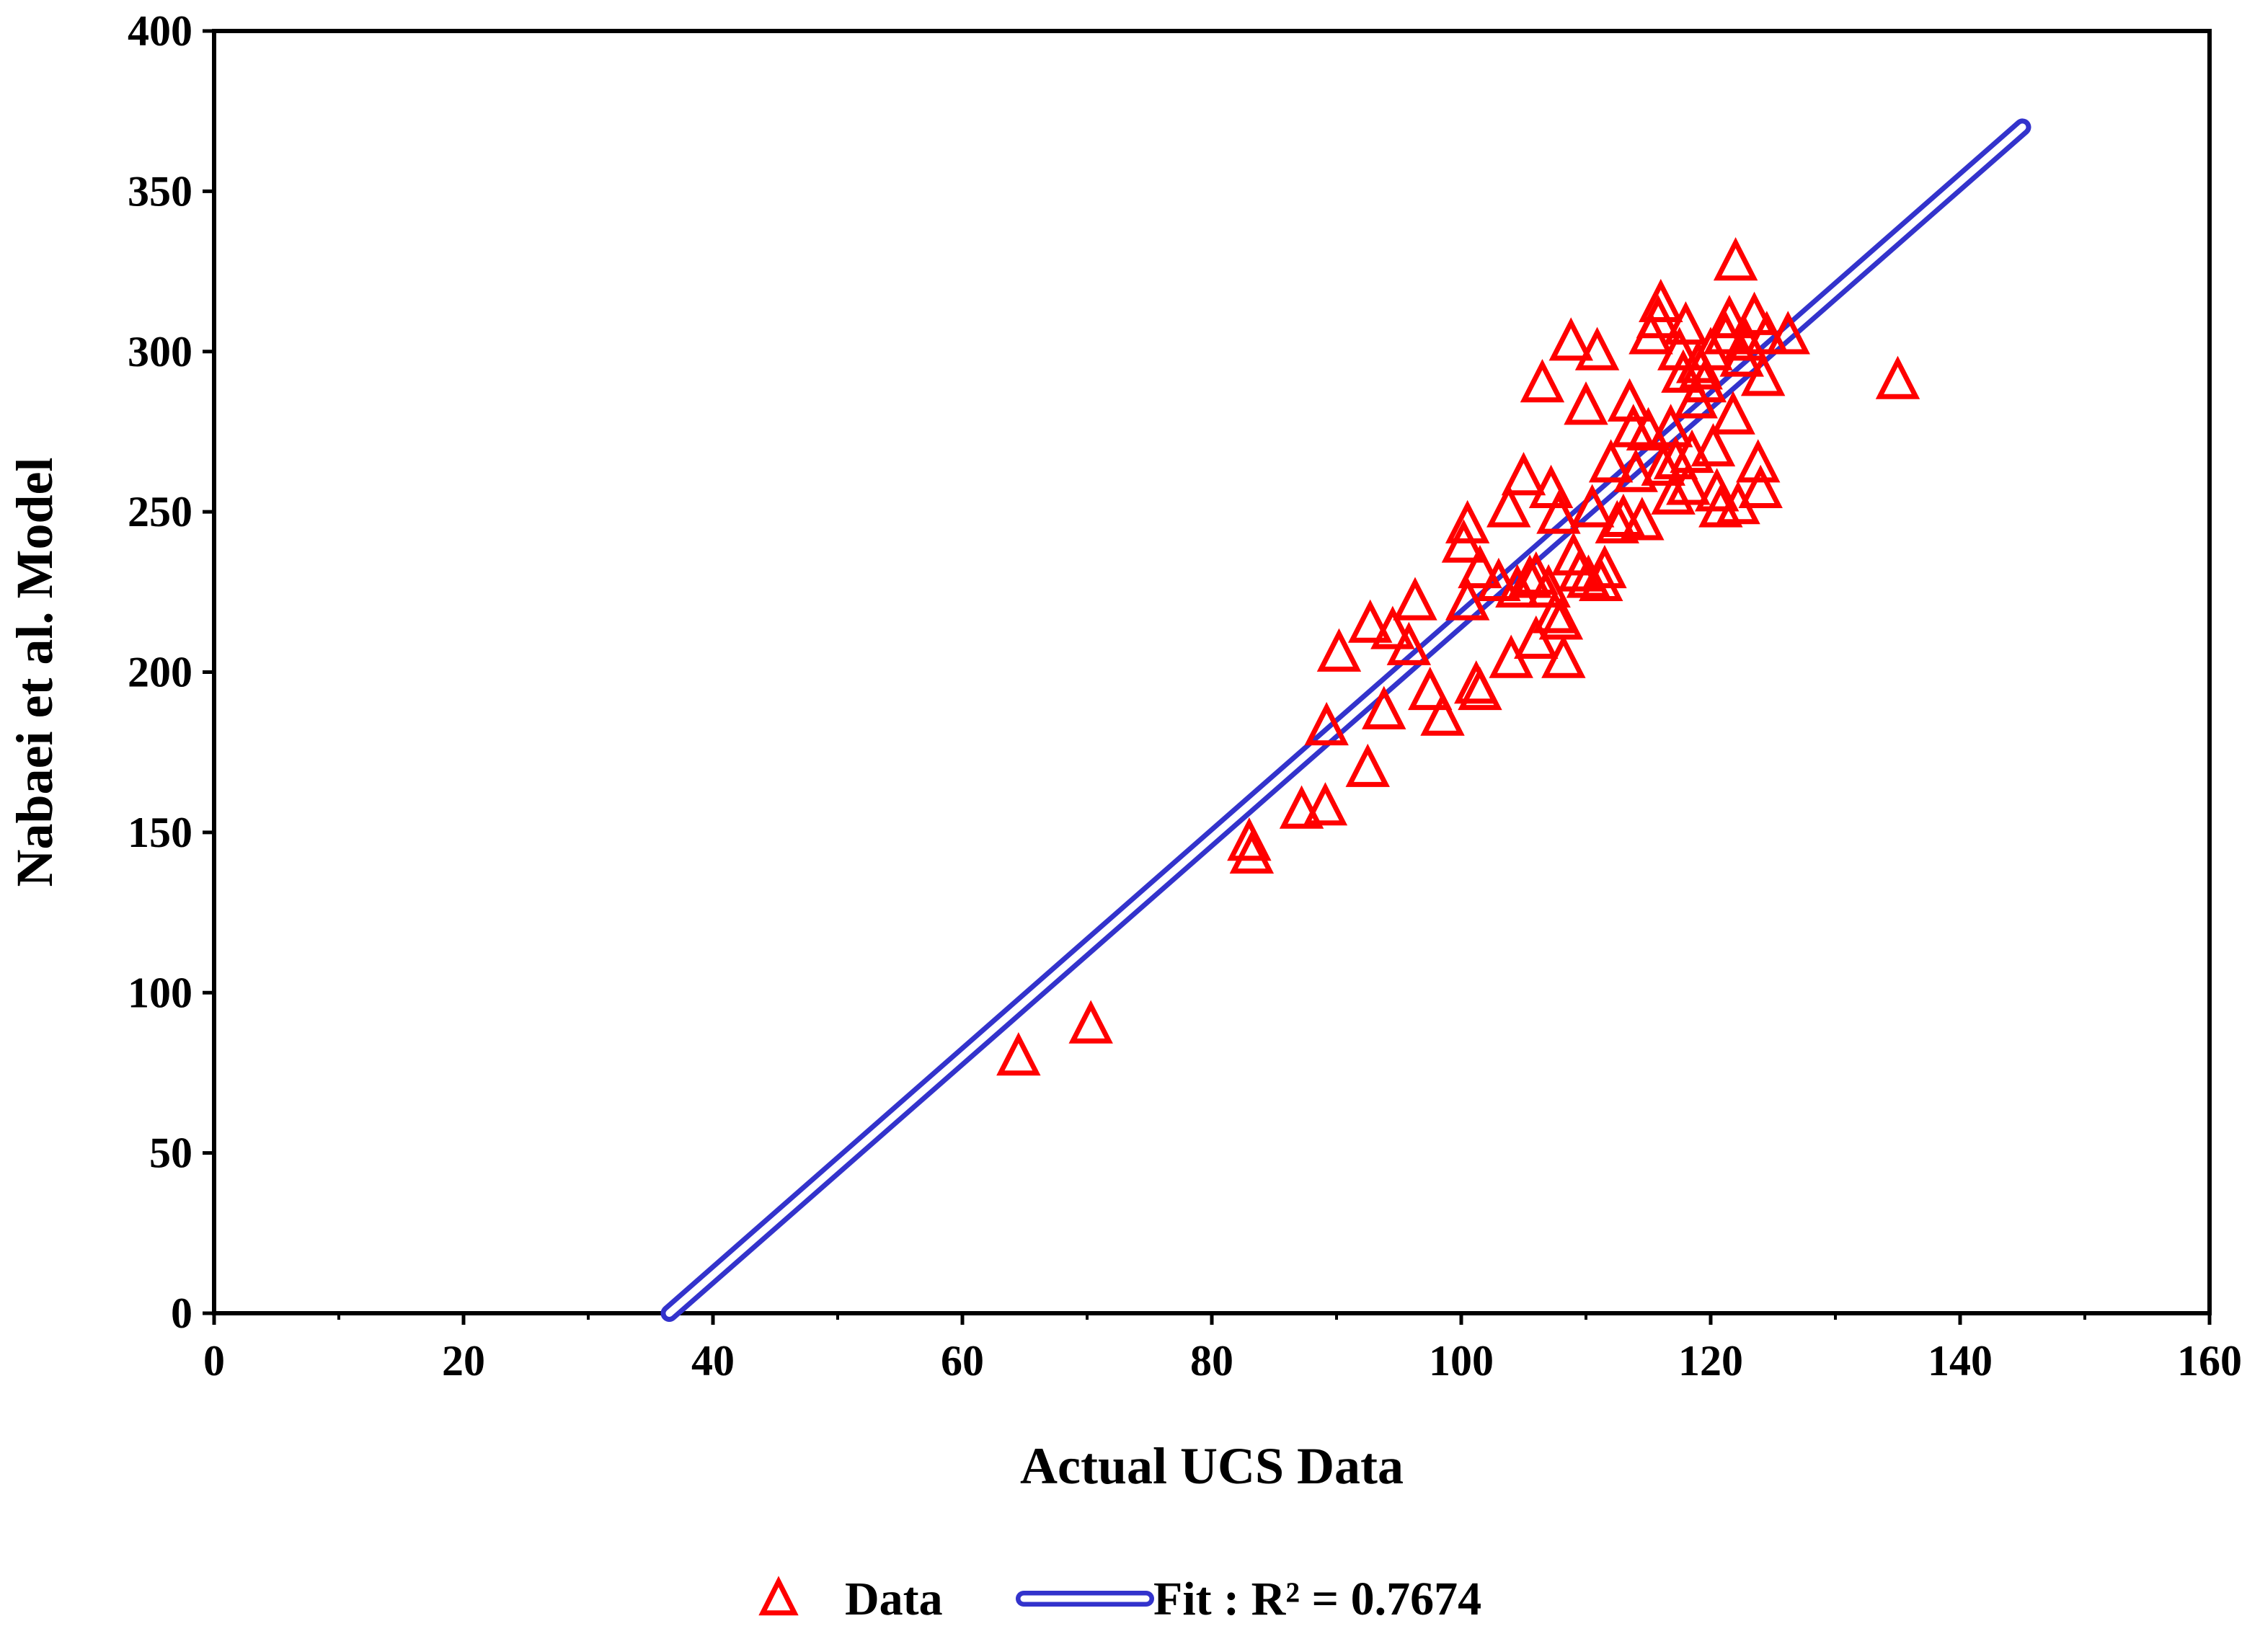  Describe the element at coordinates (1211, 1361) in the screenshot. I see `x-tick-label: 80` at that location.